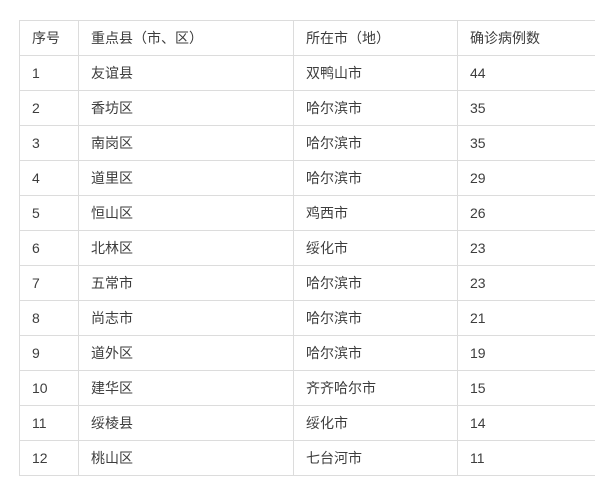  What do you see at coordinates (526, 353) in the screenshot?
I see `cell-confirmed-cases: 19` at bounding box center [526, 353].